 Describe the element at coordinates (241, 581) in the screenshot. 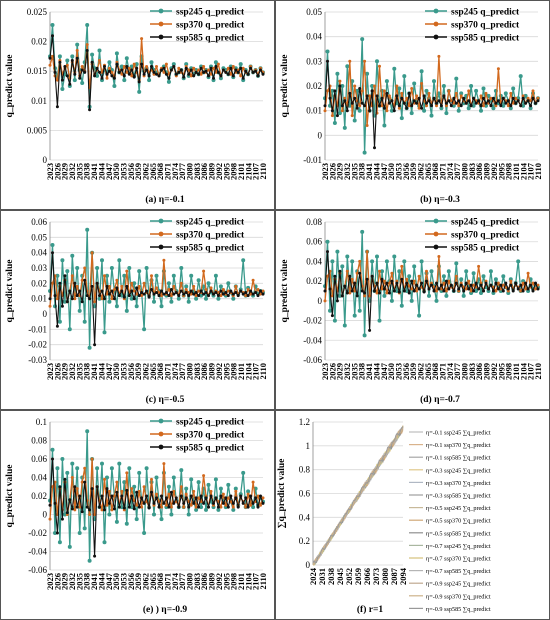

I see `x-tick-label: 2101` at that location.